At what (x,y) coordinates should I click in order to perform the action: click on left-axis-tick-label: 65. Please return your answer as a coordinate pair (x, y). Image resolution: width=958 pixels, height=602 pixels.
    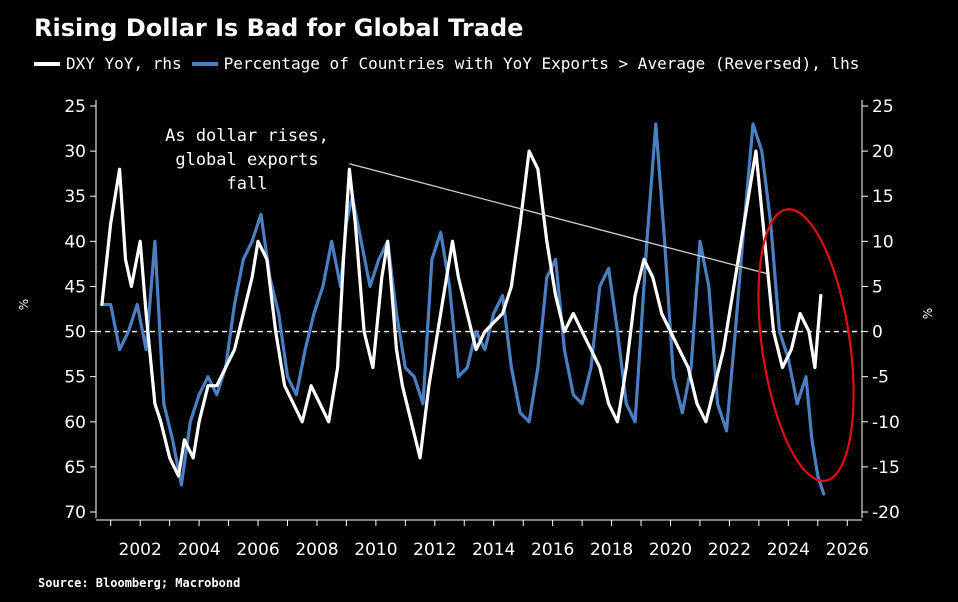
    Looking at the image, I should click on (75, 468).